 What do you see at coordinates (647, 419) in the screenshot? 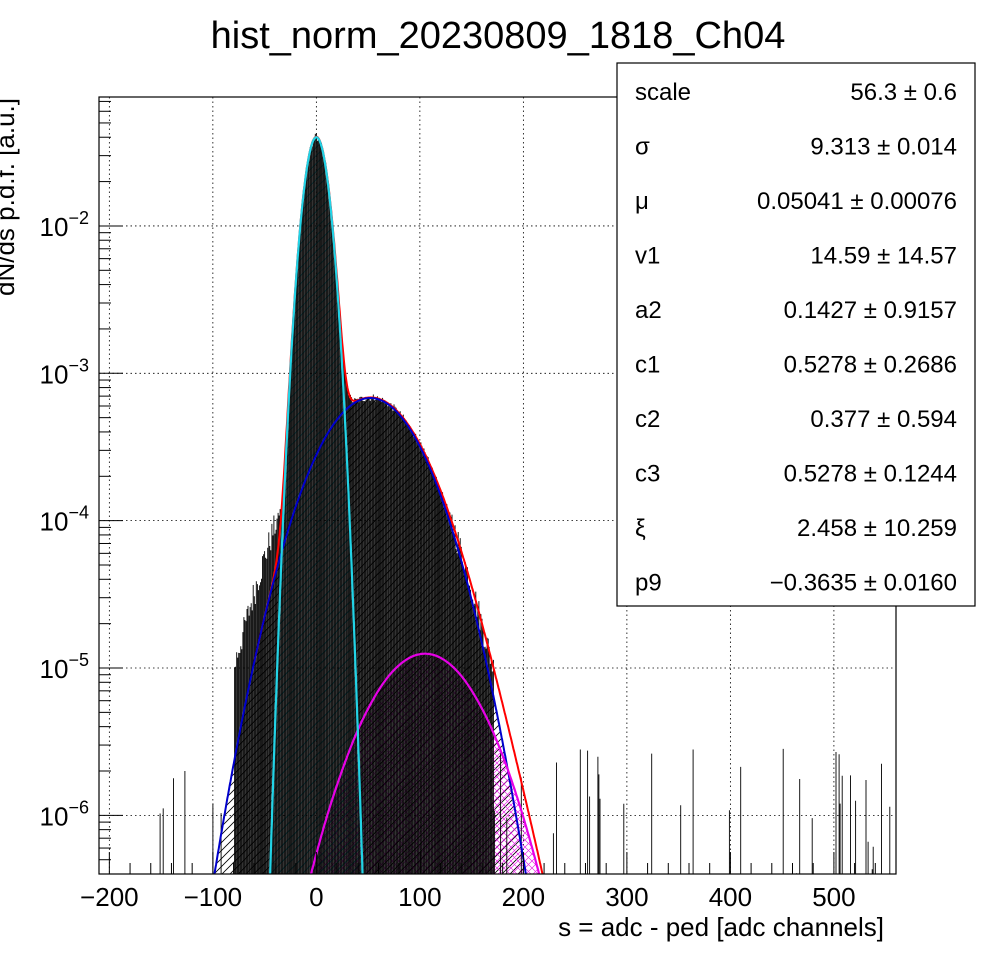
I see `stat-label: c2` at bounding box center [647, 419].